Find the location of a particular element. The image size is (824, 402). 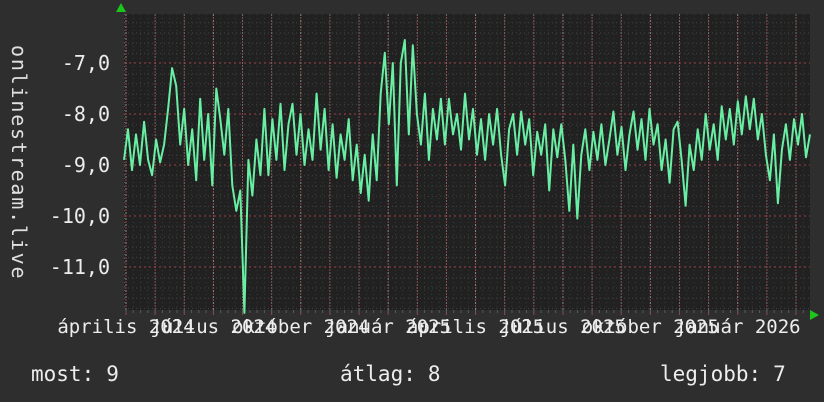

y-axis-arrow-icon is located at coordinates (121, 7).